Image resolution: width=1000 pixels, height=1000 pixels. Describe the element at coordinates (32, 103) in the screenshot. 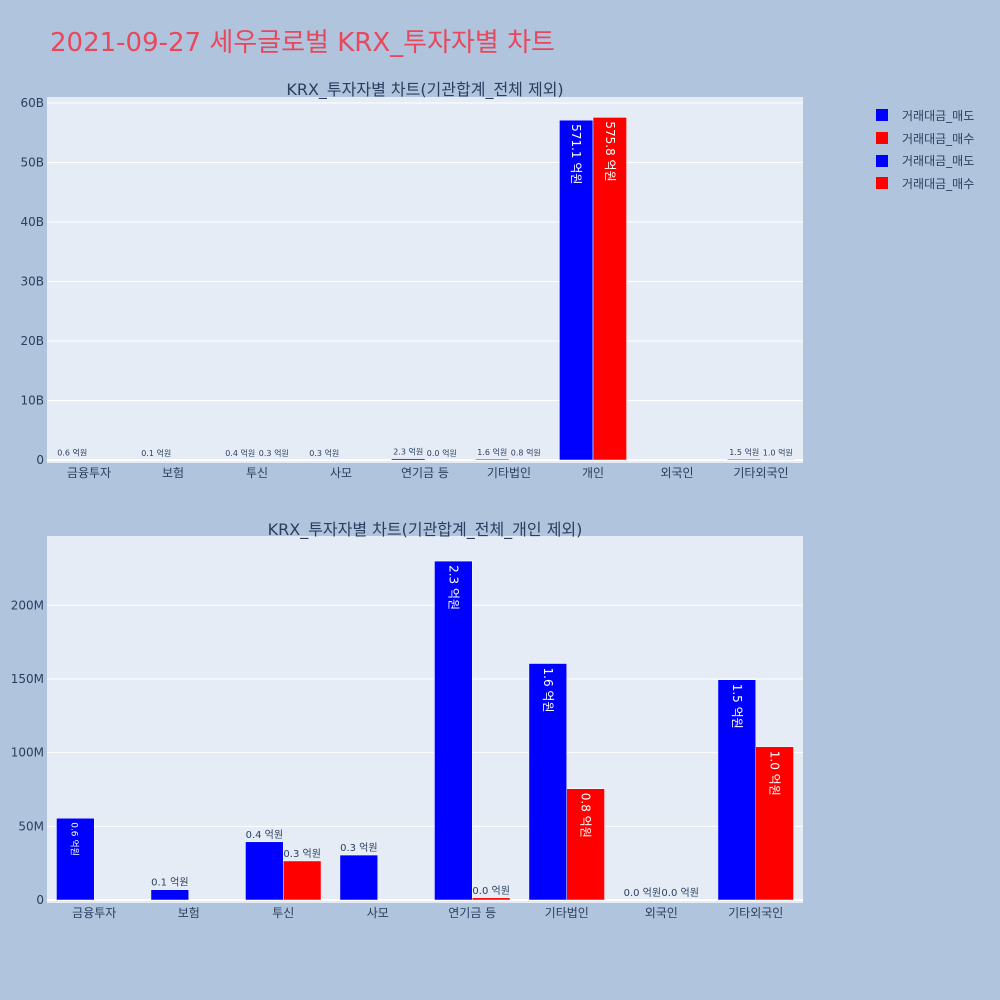

I see `y-tick-label: 60B` at that location.